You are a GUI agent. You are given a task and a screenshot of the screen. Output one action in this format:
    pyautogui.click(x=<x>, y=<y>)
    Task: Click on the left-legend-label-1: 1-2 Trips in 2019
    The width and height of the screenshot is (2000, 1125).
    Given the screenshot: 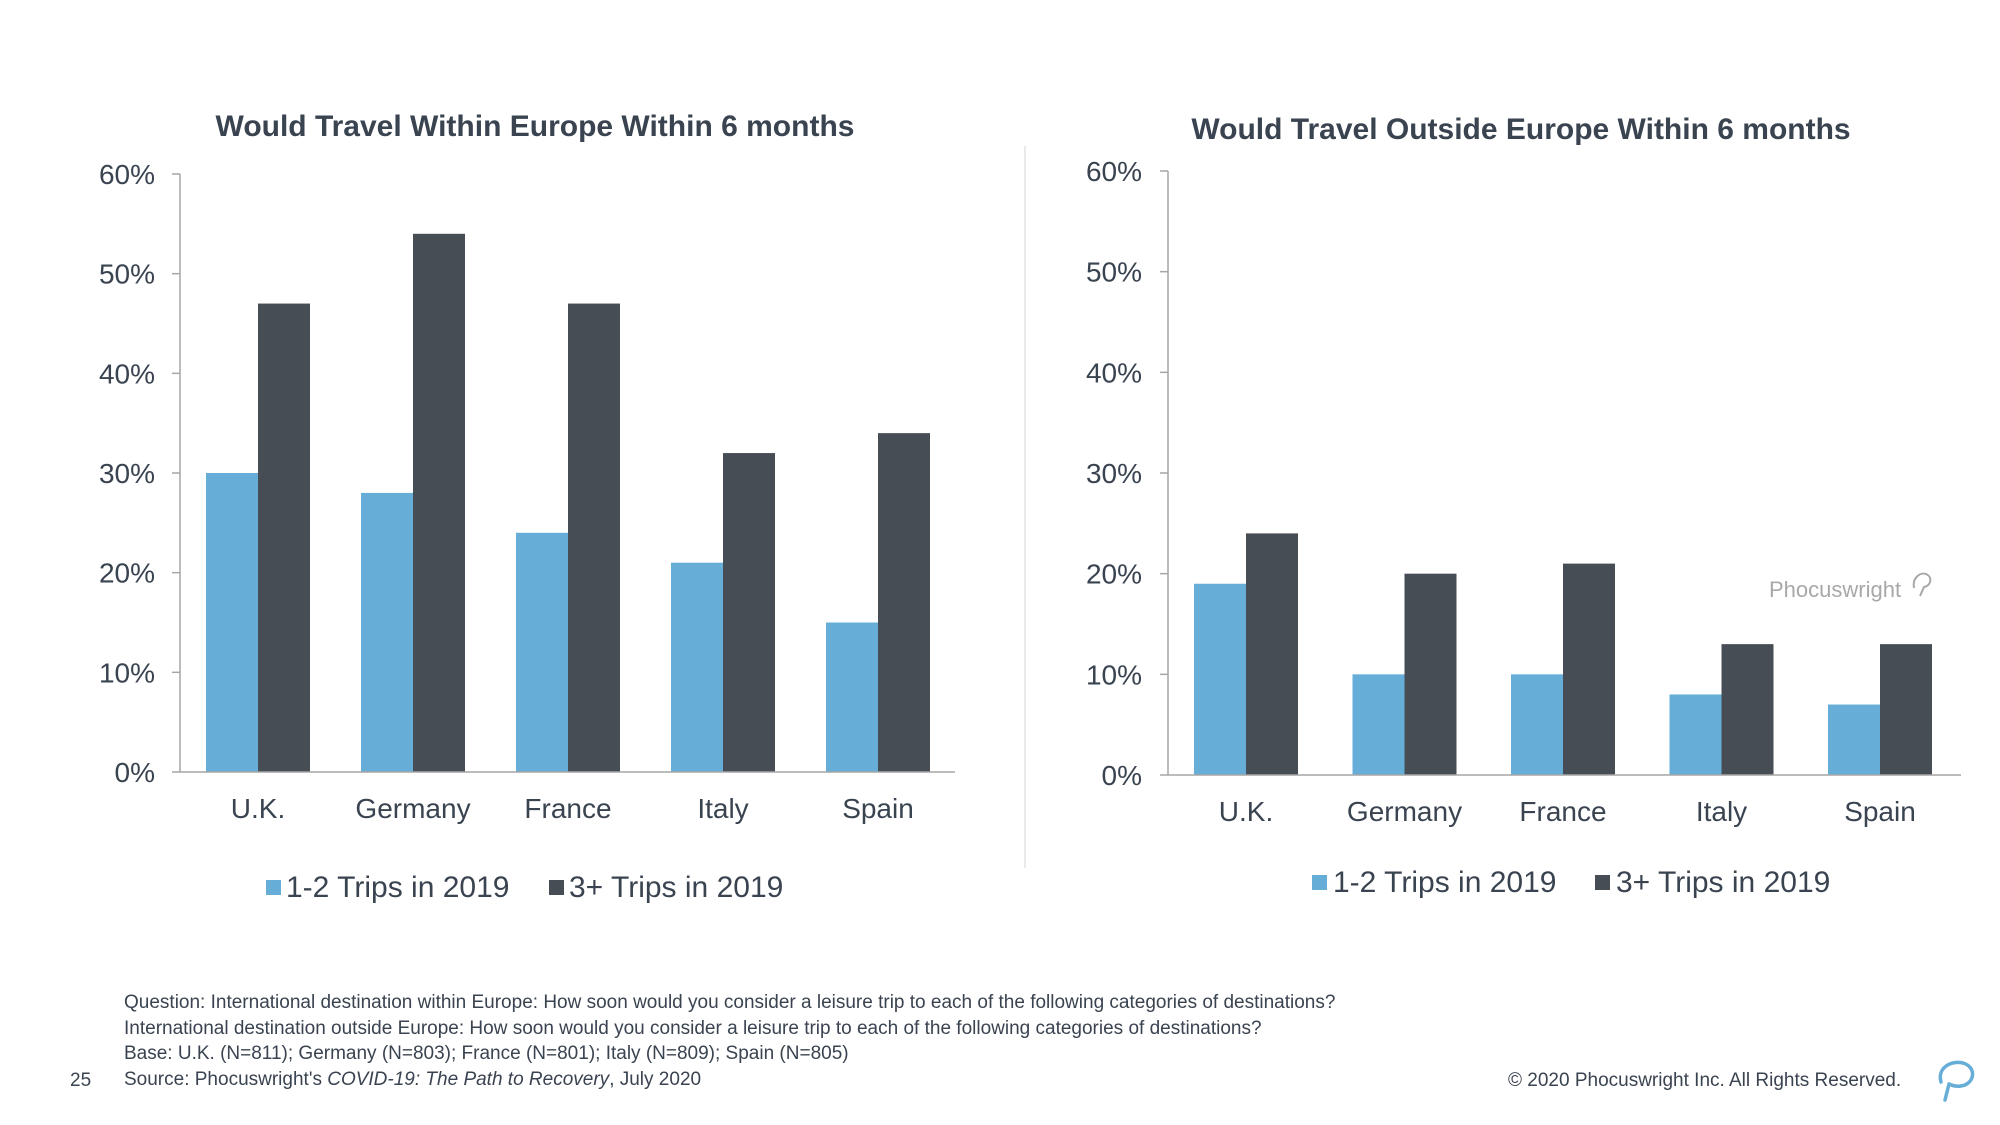 What is the action you would take?
    pyautogui.click(x=397, y=887)
    